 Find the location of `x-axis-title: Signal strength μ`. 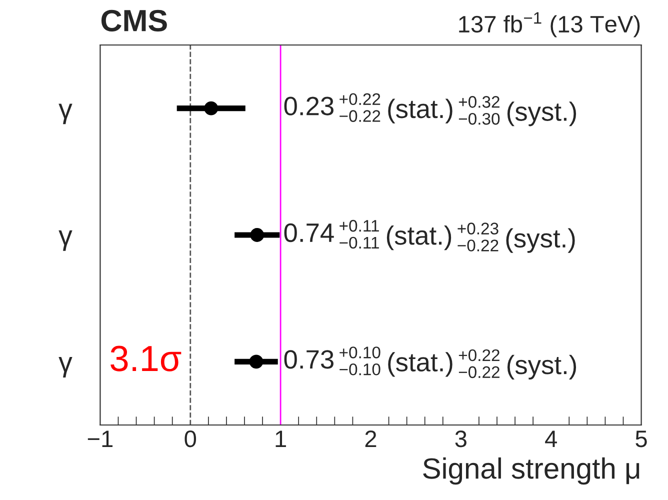

x-axis-title: Signal strength μ is located at coordinates (531, 471).